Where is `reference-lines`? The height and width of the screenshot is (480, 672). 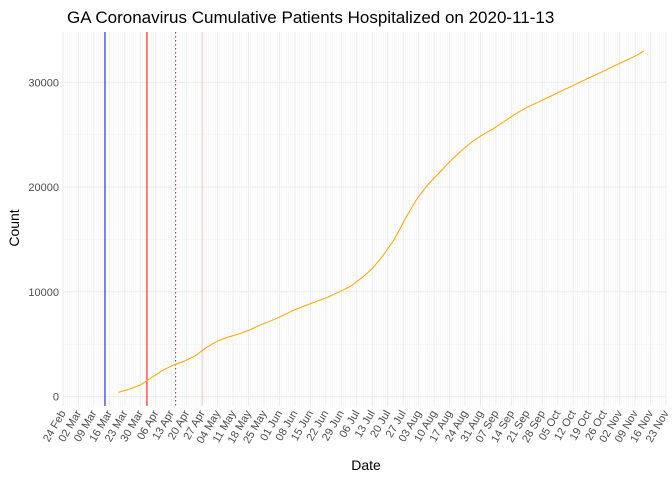 reference-lines is located at coordinates (153, 219).